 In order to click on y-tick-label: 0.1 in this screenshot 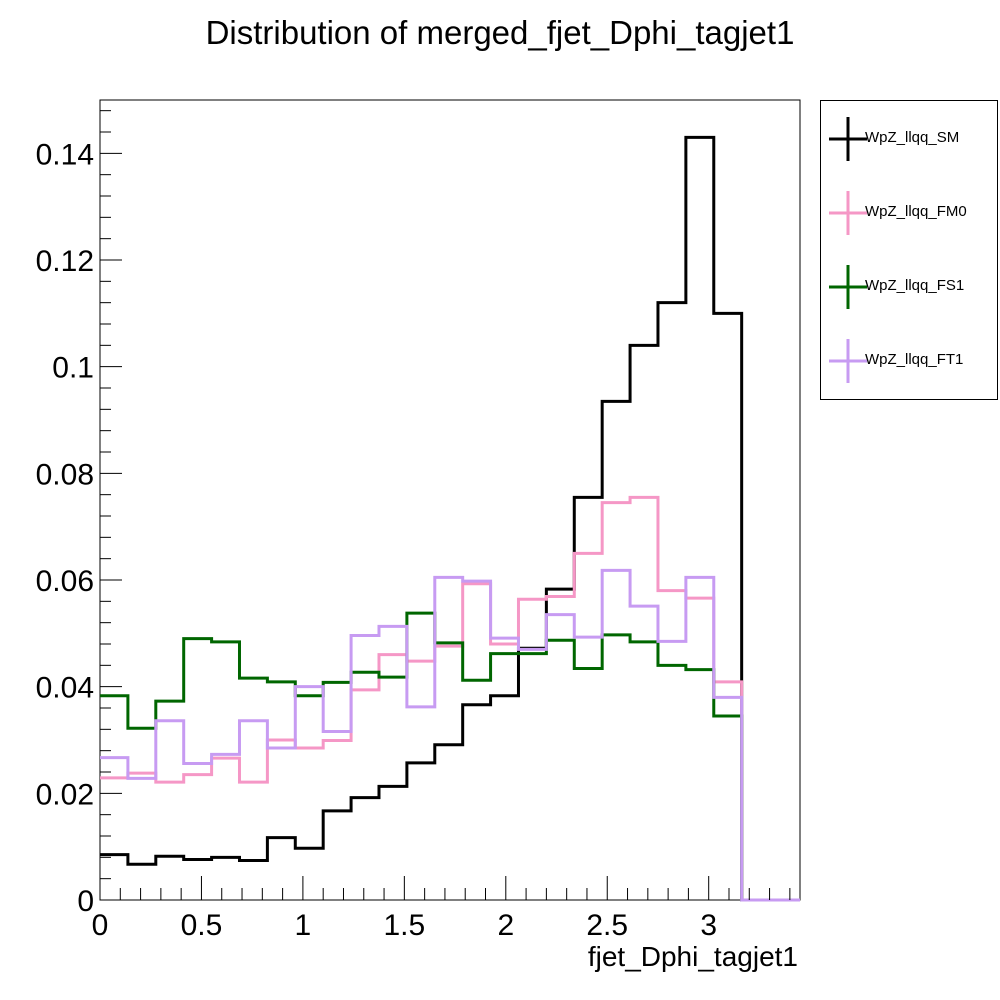, I will do `click(73, 368)`.